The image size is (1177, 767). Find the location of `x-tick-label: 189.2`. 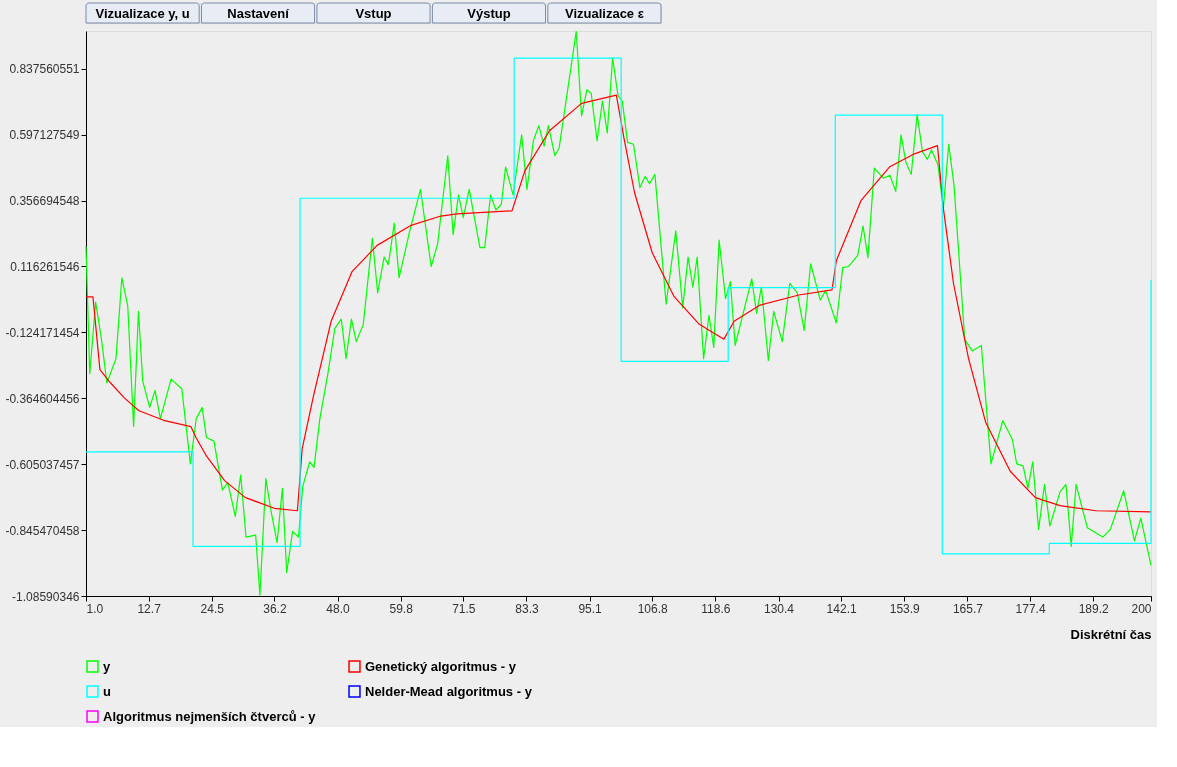

x-tick-label: 189.2 is located at coordinates (1094, 608).